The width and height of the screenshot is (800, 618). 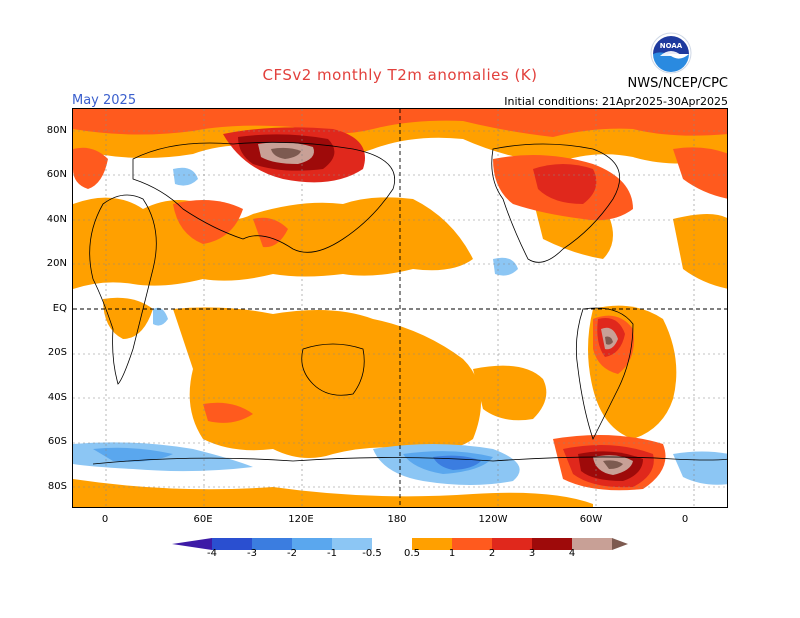 What do you see at coordinates (400, 75) in the screenshot?
I see `chart-title: CFSv2 monthly T2m anomalies (K)` at bounding box center [400, 75].